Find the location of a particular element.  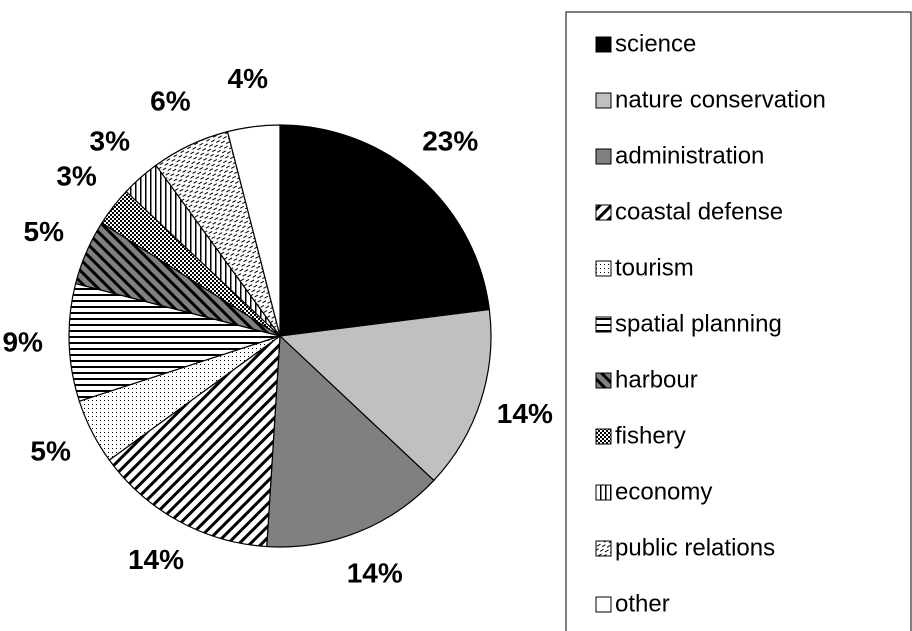

legend-label: tourism is located at coordinates (654, 267).